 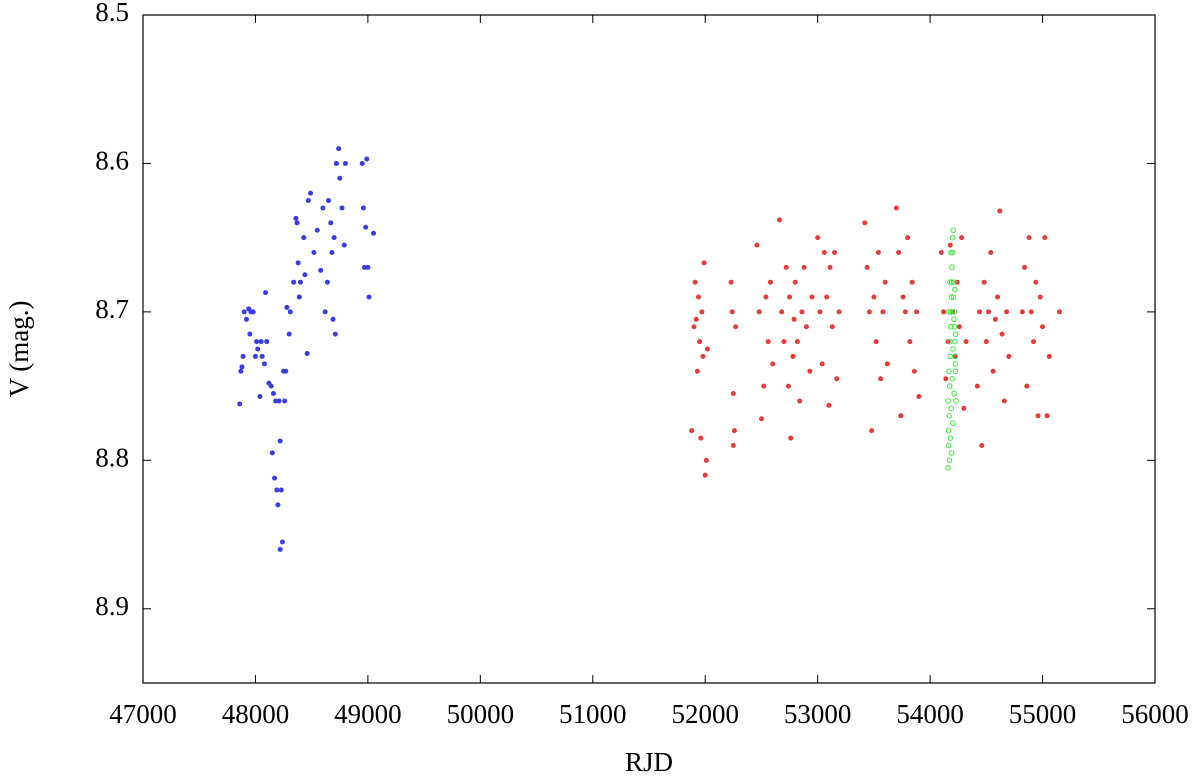 What do you see at coordinates (112, 606) in the screenshot?
I see `y-tick-label: 8.9` at bounding box center [112, 606].